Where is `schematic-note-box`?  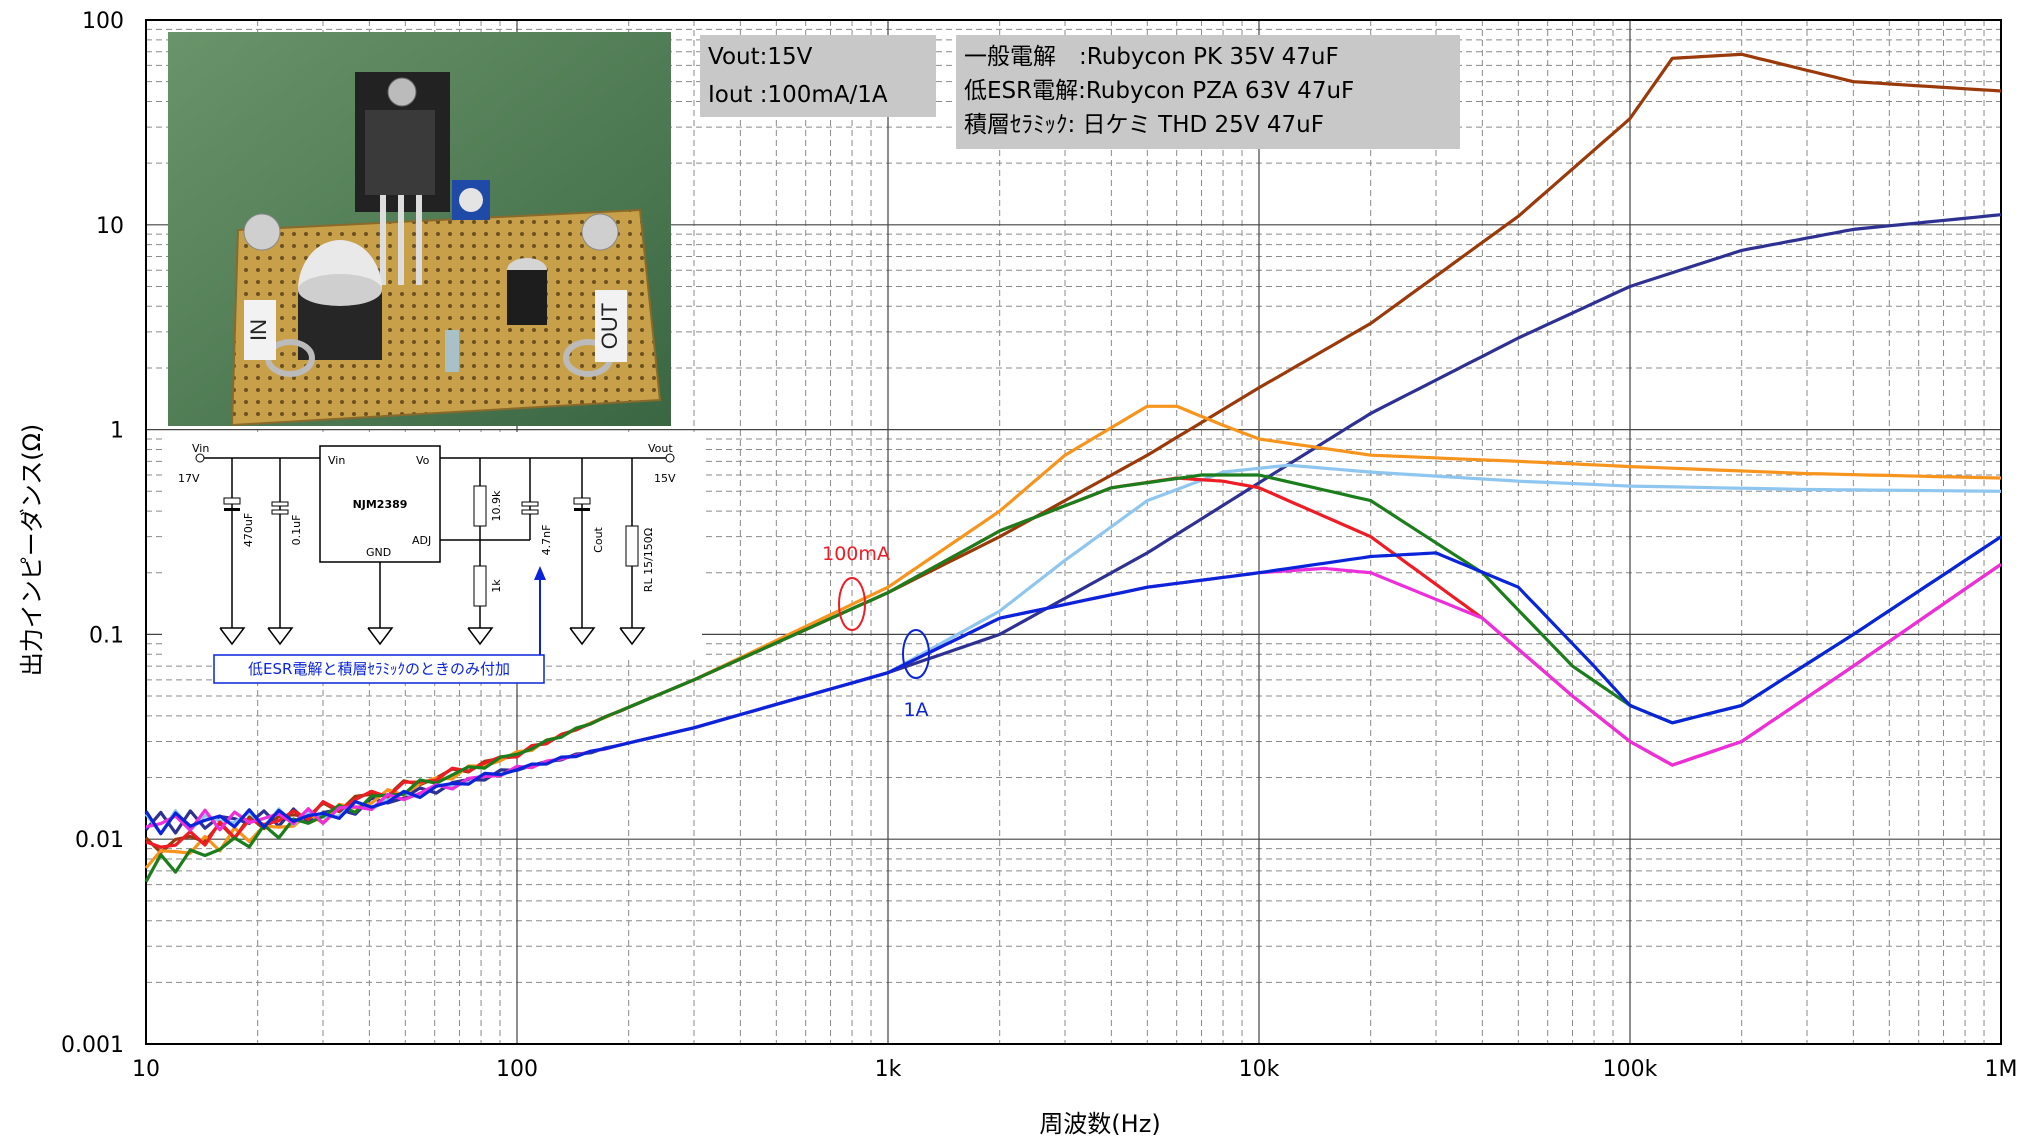
schematic-note-box is located at coordinates (379, 669).